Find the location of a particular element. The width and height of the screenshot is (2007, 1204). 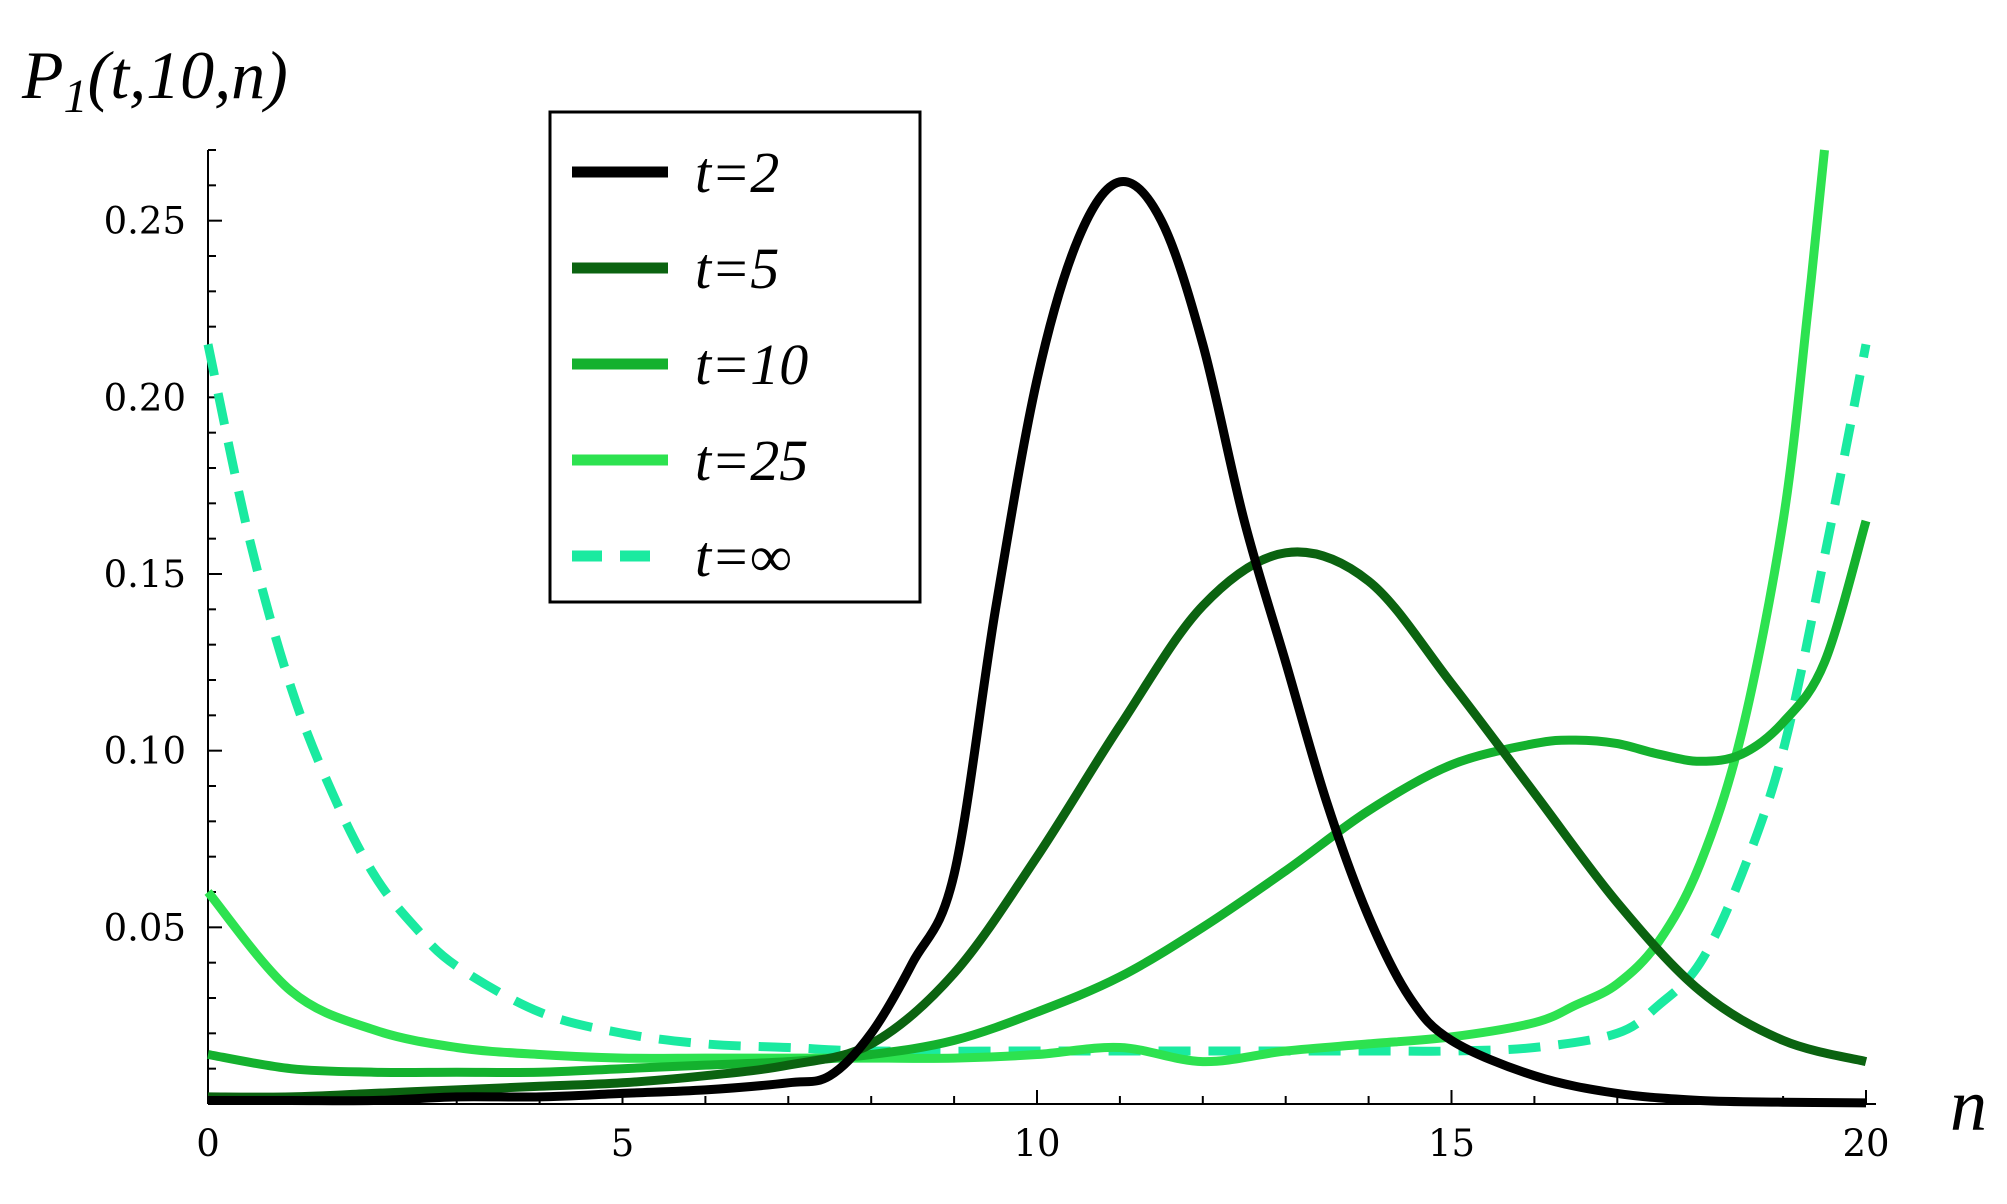

y-tick-label: 0.15 is located at coordinates (145, 574).